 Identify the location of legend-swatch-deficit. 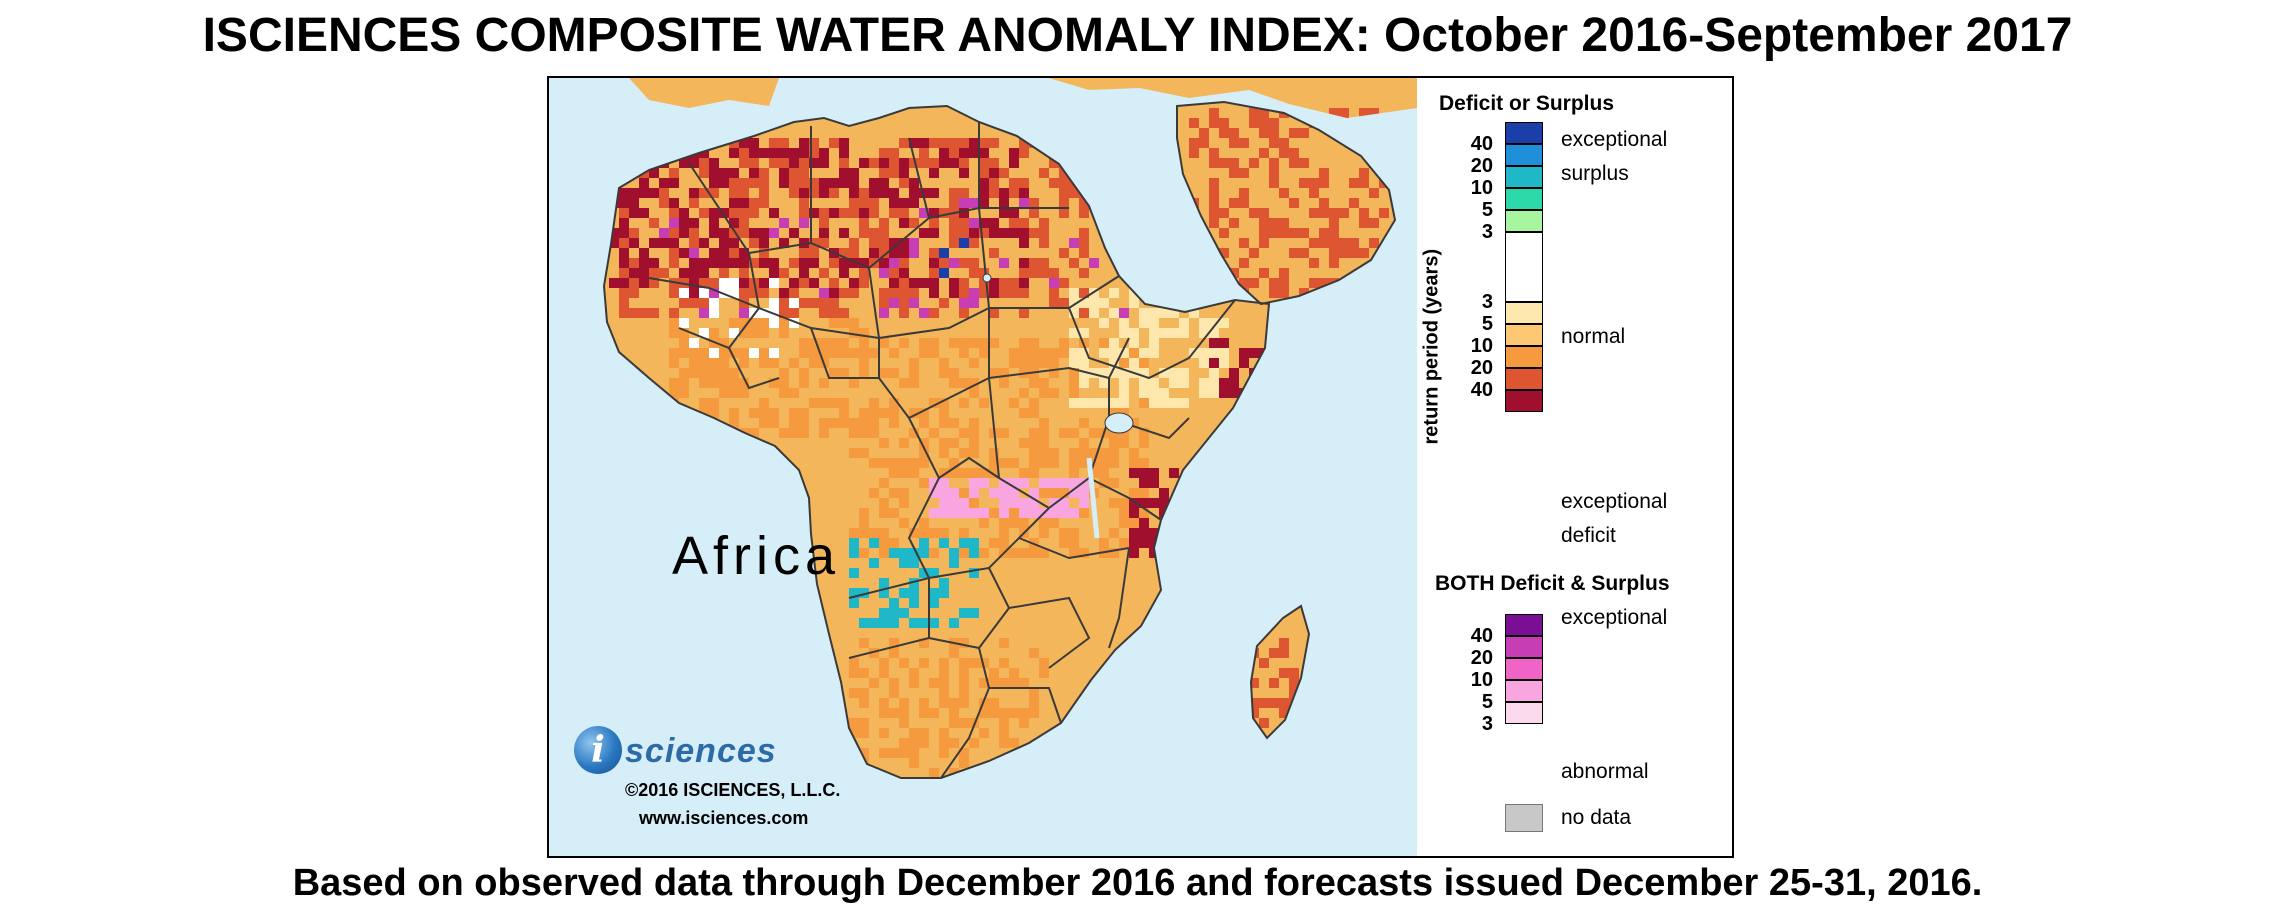
(1524, 335).